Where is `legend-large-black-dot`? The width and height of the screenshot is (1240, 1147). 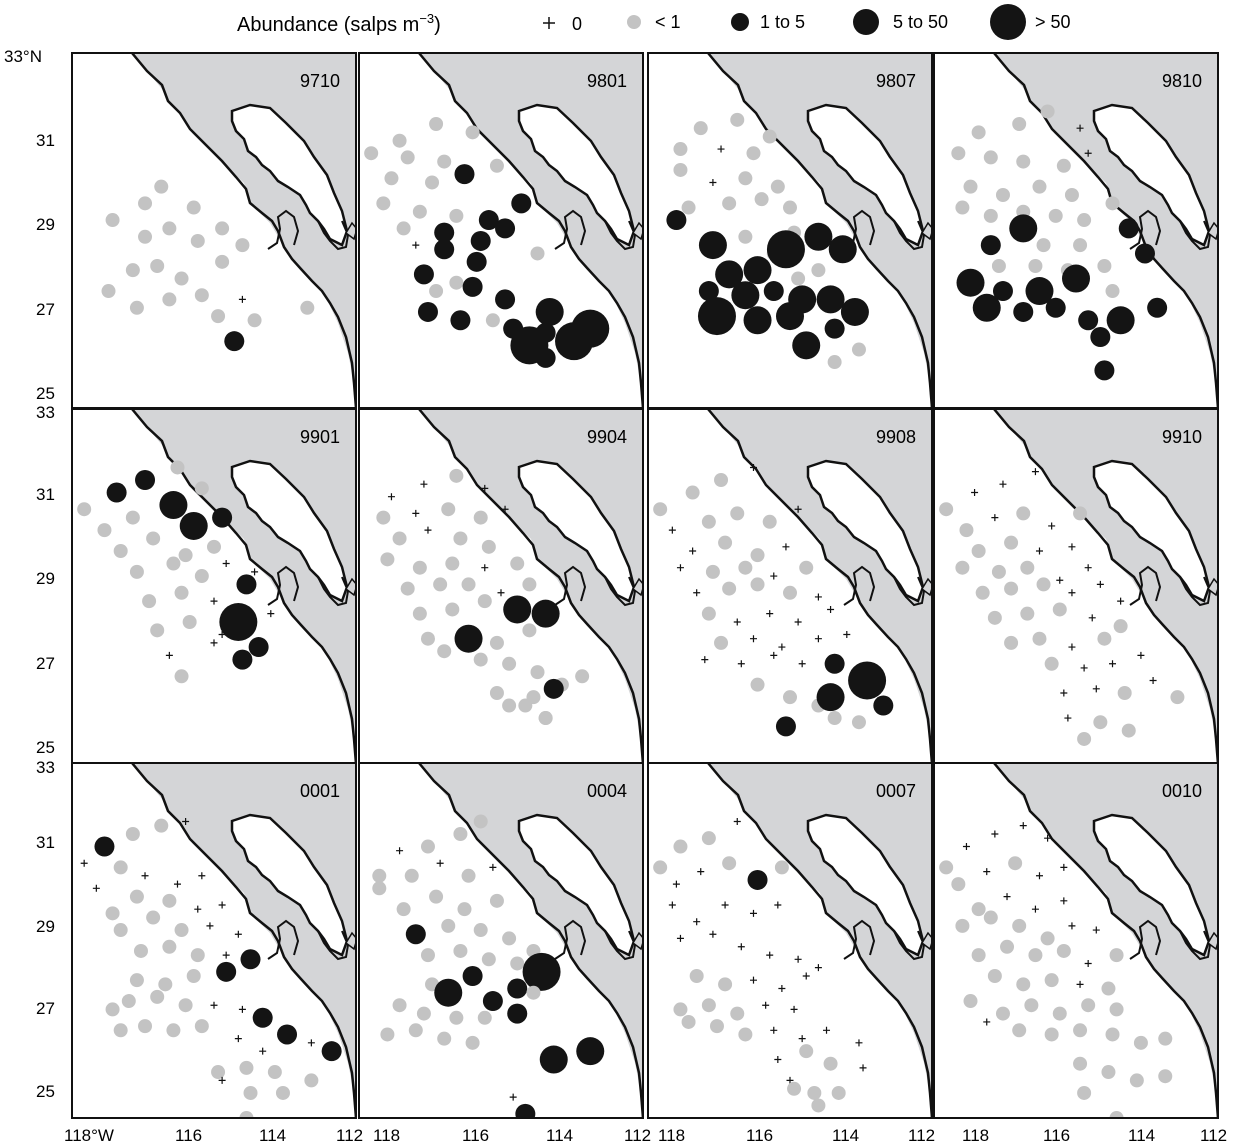
legend-large-black-dot is located at coordinates (1008, 22).